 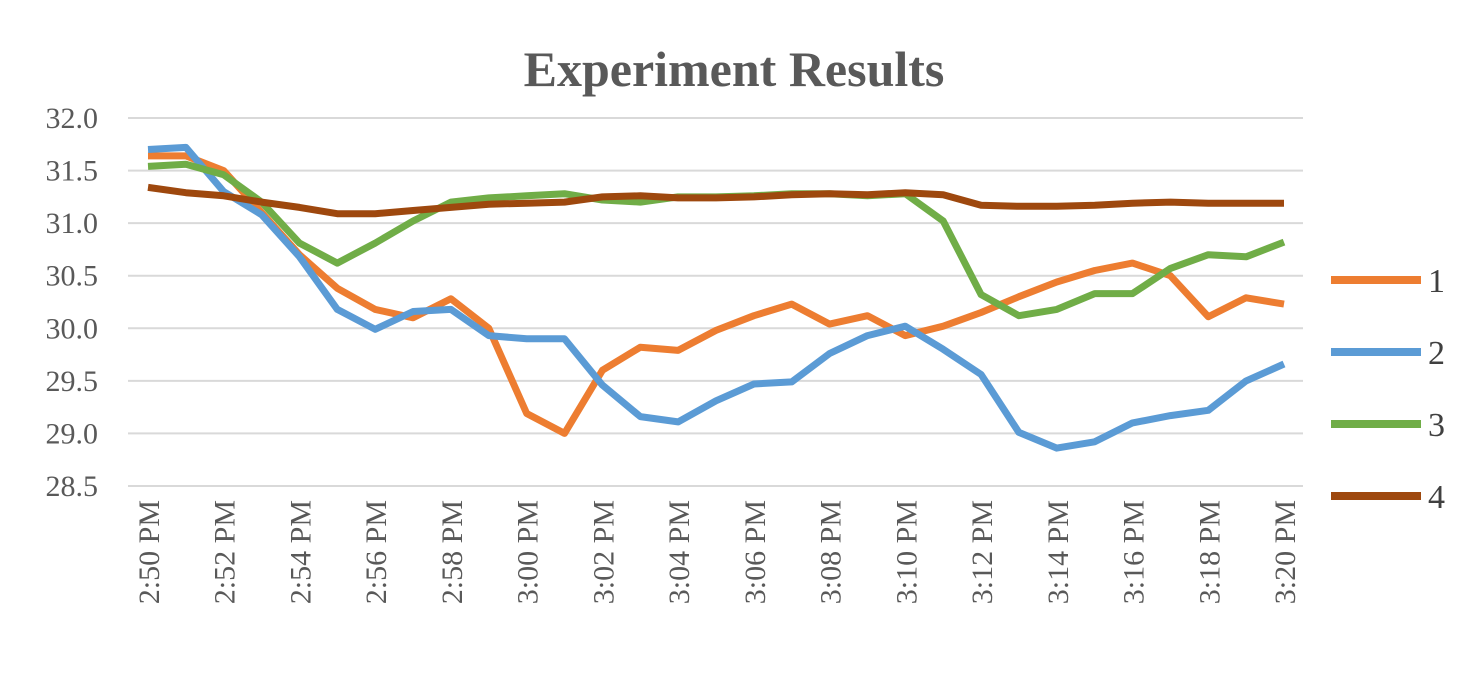 I want to click on x-tick-label: 2:56 PM, so click(x=376, y=552).